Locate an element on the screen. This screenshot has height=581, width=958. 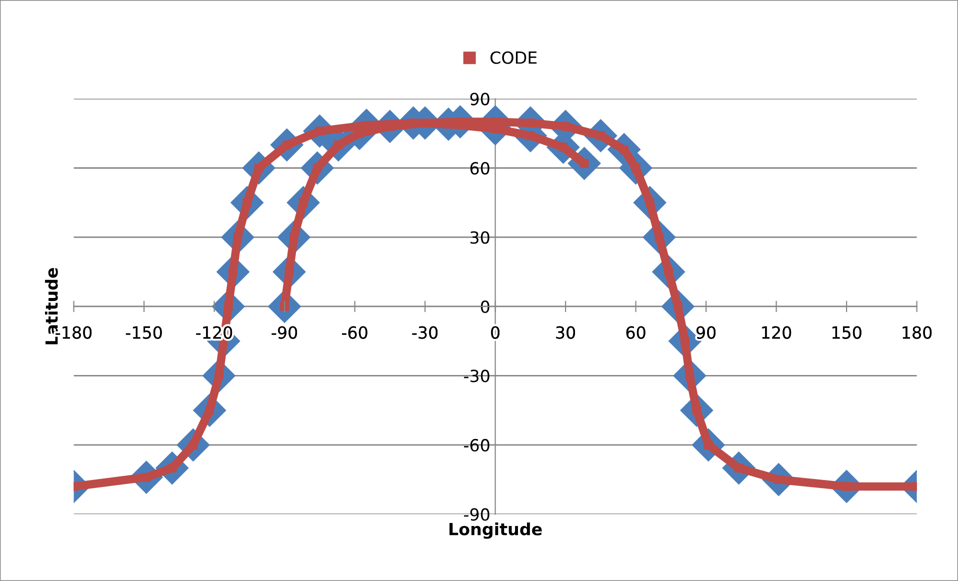
y-tick-label: 30 is located at coordinates (480, 237).